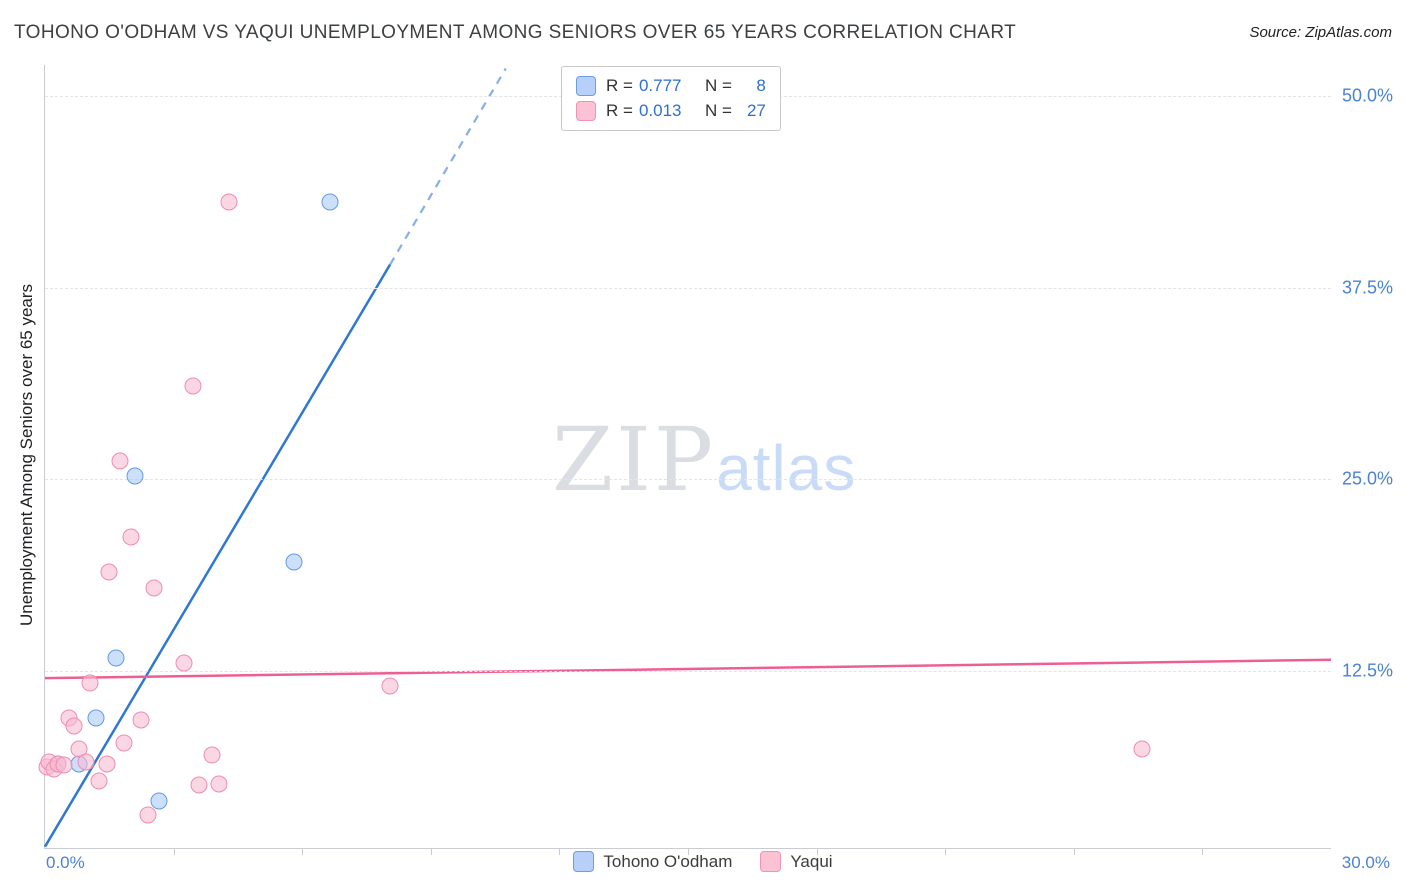 The image size is (1406, 892). What do you see at coordinates (671, 98) in the screenshot?
I see `correlation-stats-legend: R = 0.777 N = 8 R = 0.013 N = 27` at bounding box center [671, 98].